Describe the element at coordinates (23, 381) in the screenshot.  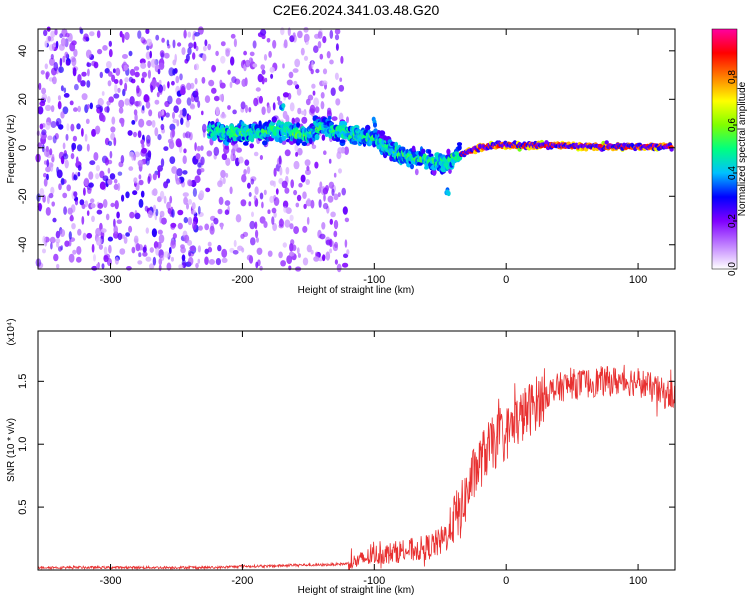
I see `y-tick-label: 1.5` at that location.